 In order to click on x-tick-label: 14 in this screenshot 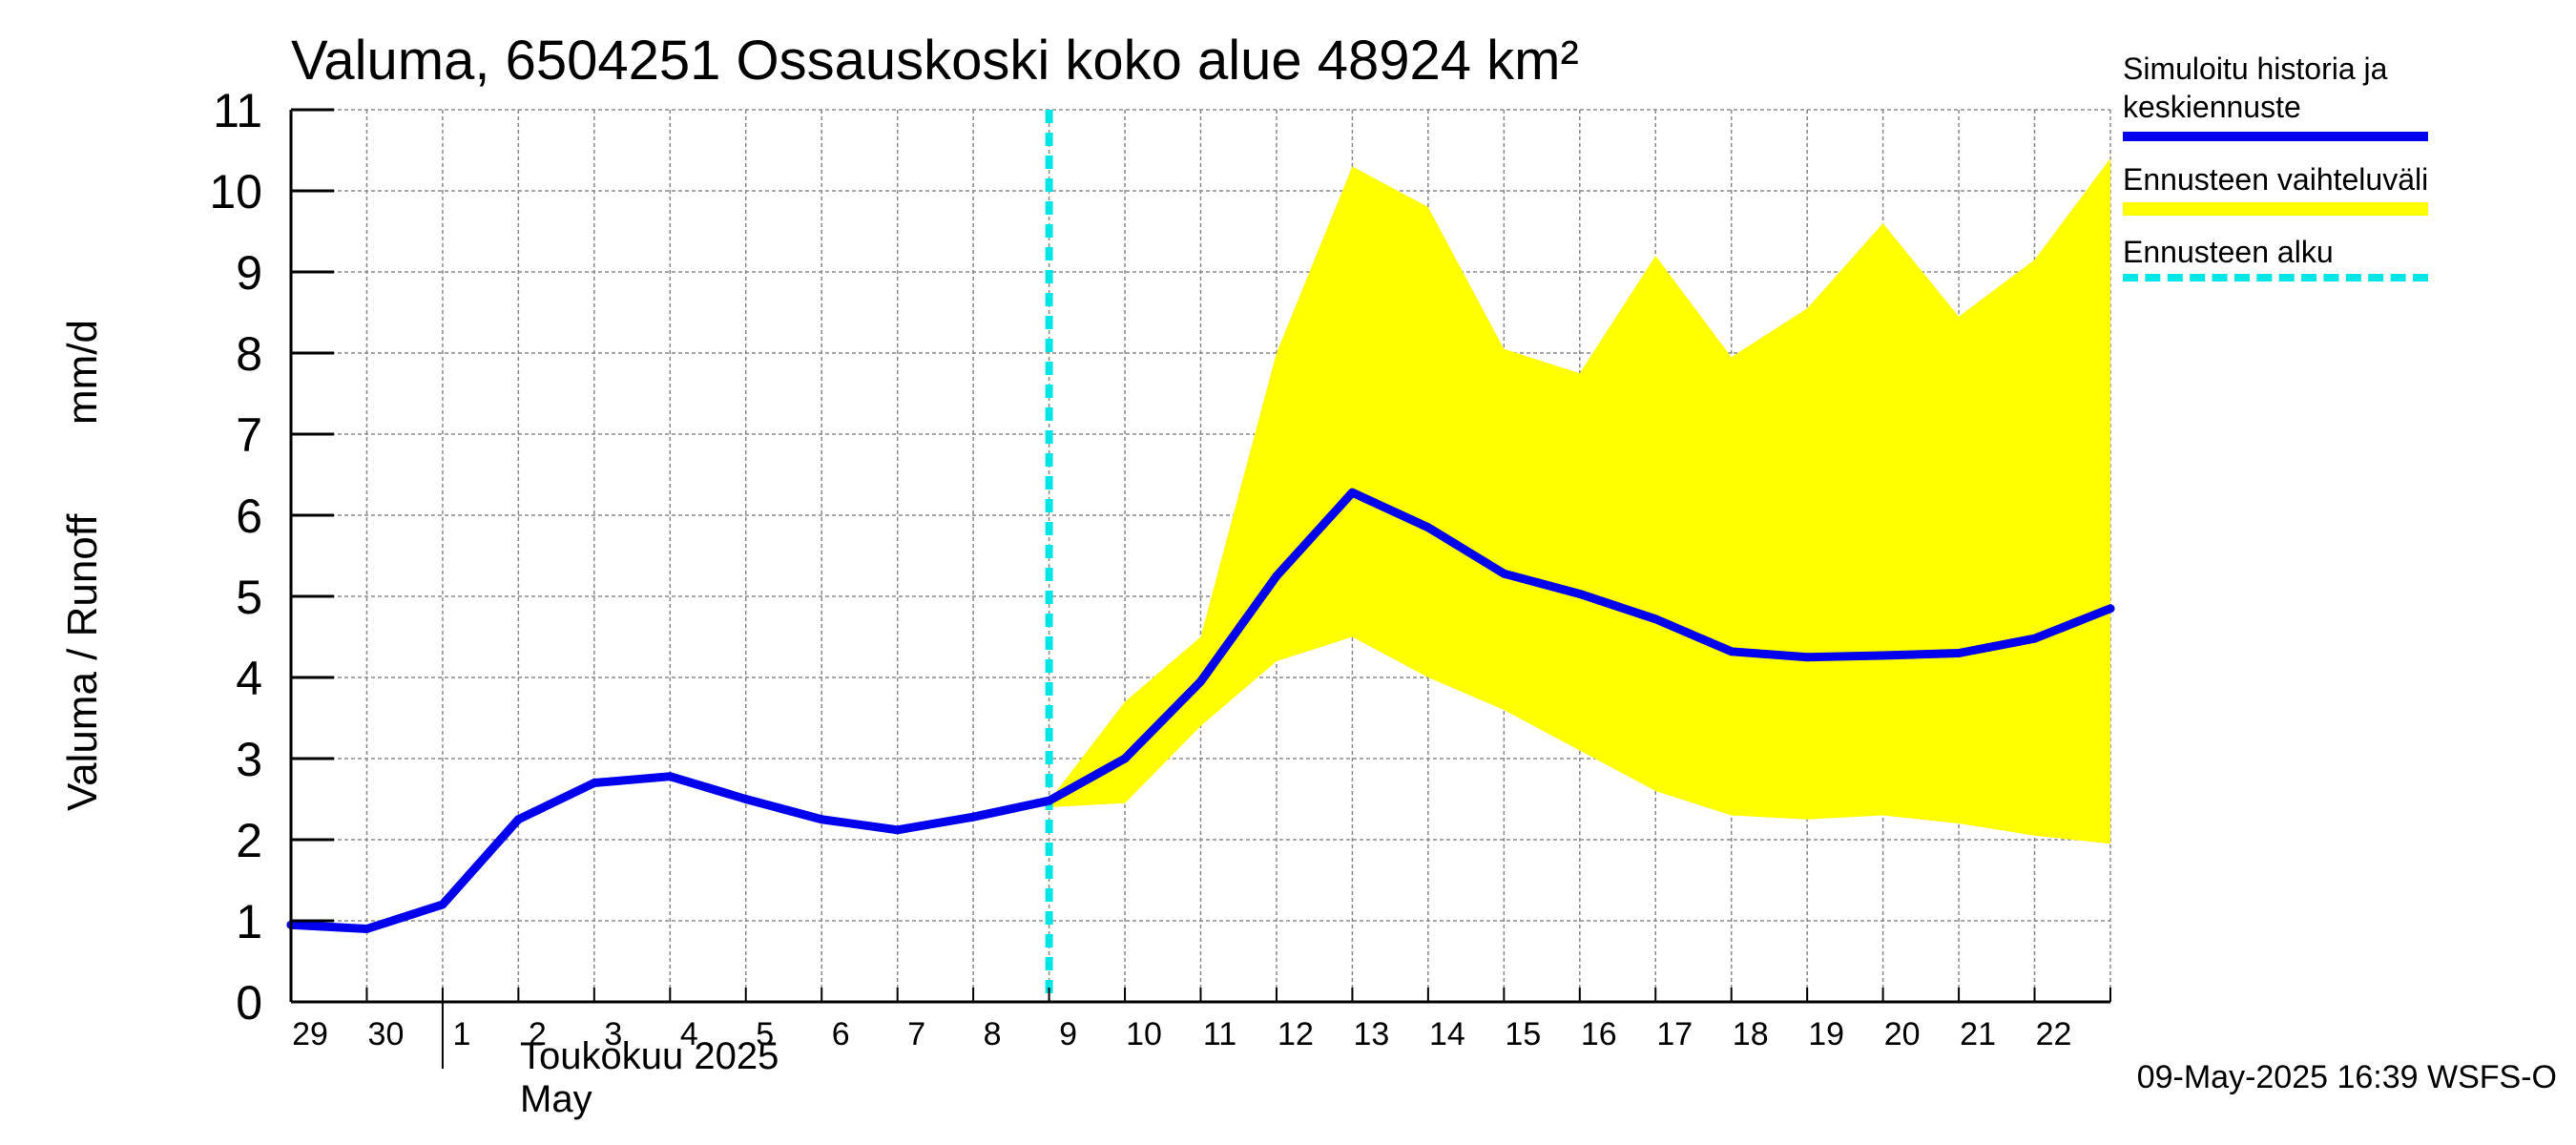, I will do `click(1447, 1034)`.